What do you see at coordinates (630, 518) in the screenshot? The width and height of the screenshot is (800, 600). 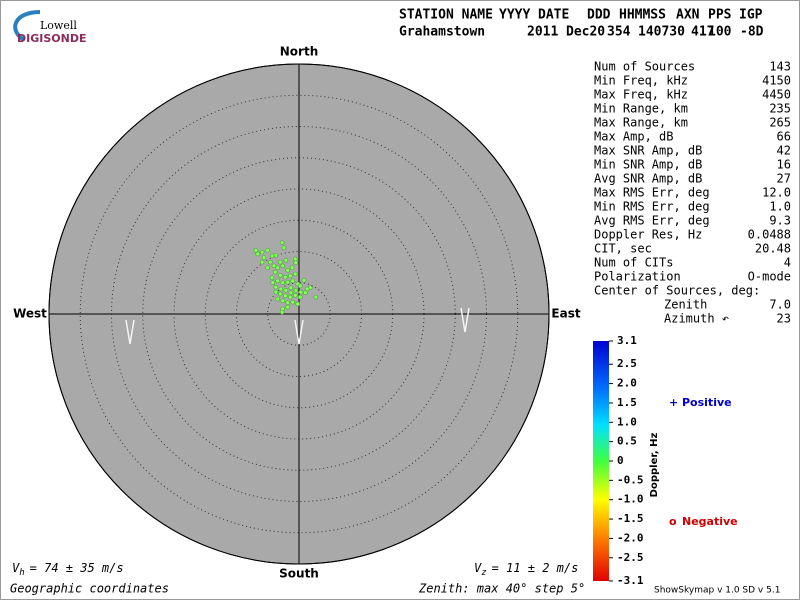 I see `colorbar-tick-label: -1.5` at bounding box center [630, 518].